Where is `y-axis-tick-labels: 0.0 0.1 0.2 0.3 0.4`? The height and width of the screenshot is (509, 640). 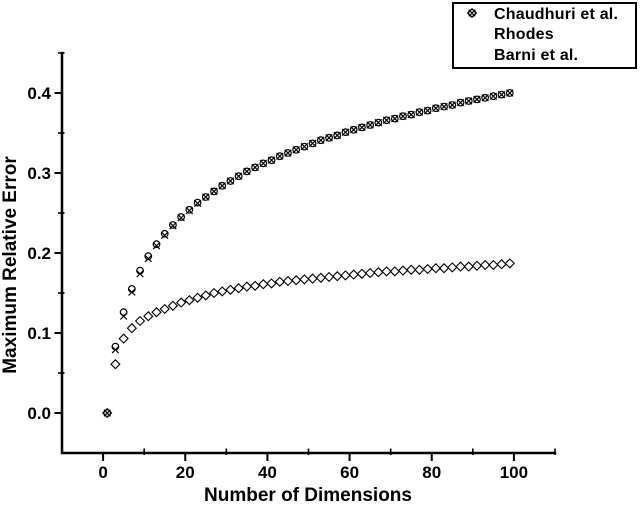
y-axis-tick-labels: 0.0 0.1 0.2 0.3 0.4 is located at coordinates (39, 253).